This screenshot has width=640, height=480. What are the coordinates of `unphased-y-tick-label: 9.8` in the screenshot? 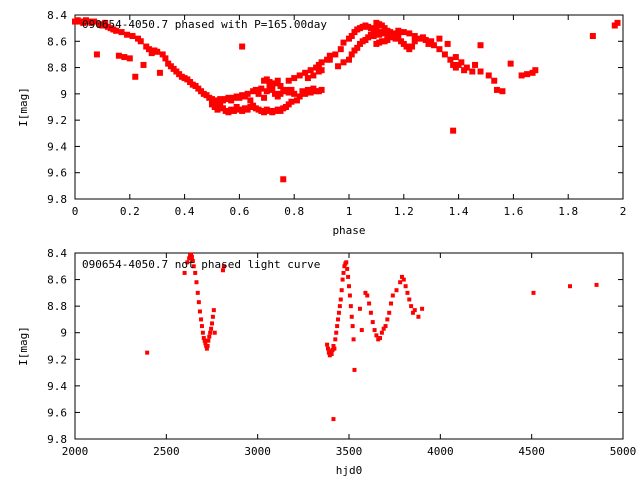 It's located at (57, 439).